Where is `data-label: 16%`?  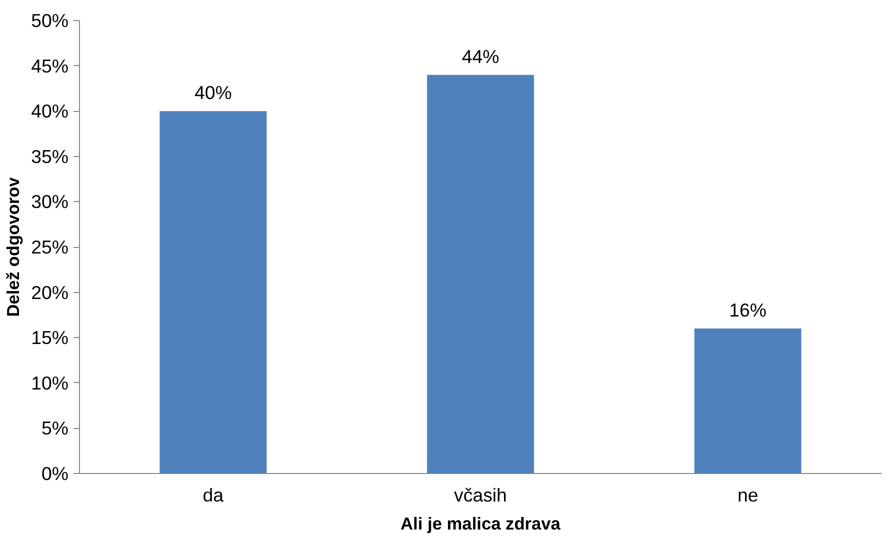
data-label: 16% is located at coordinates (748, 310).